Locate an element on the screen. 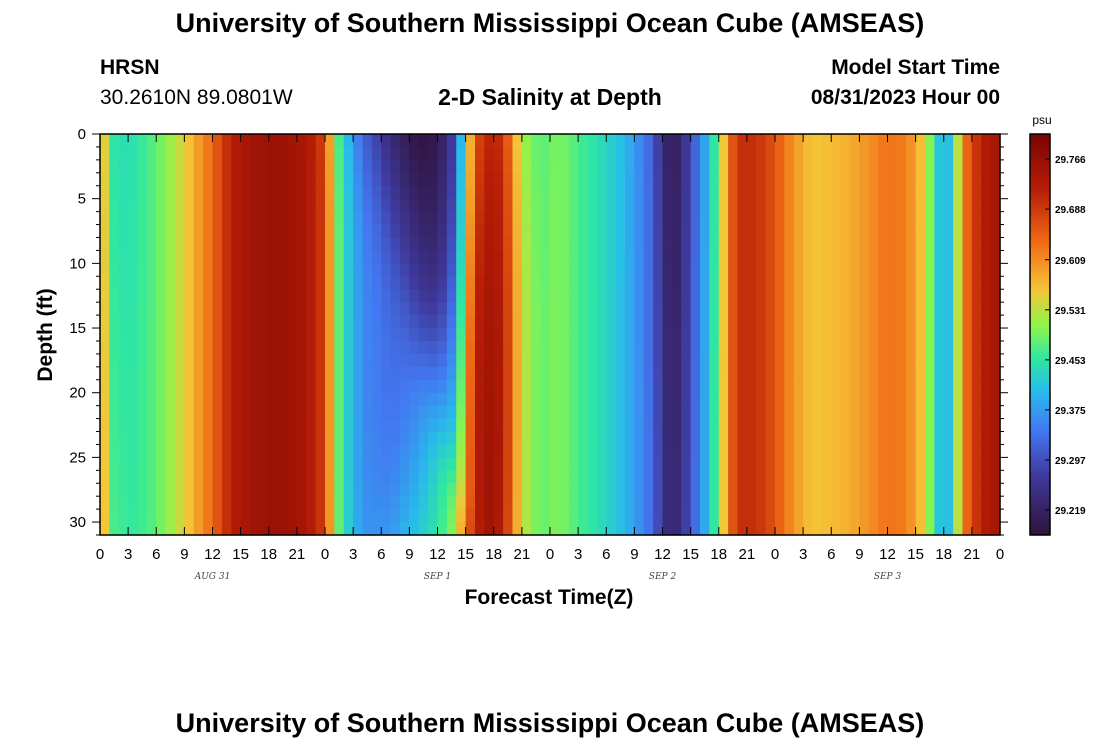 This screenshot has width=1100, height=750. x-tick-label: 21 is located at coordinates (972, 554).